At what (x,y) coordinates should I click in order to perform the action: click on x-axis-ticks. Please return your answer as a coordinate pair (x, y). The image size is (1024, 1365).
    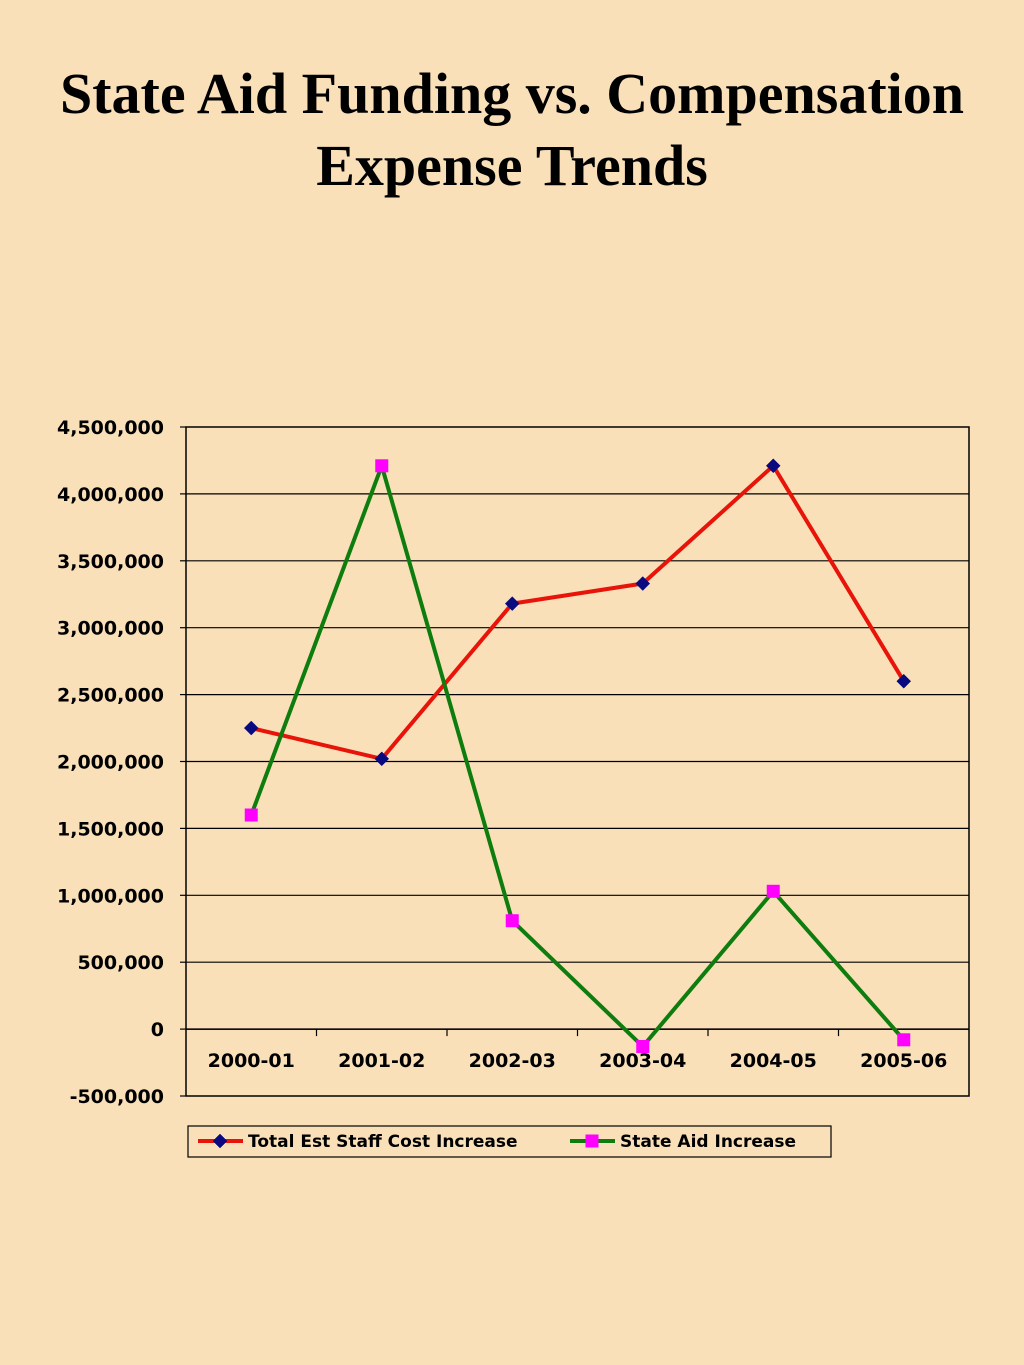
    Looking at the image, I should click on (577, 1033).